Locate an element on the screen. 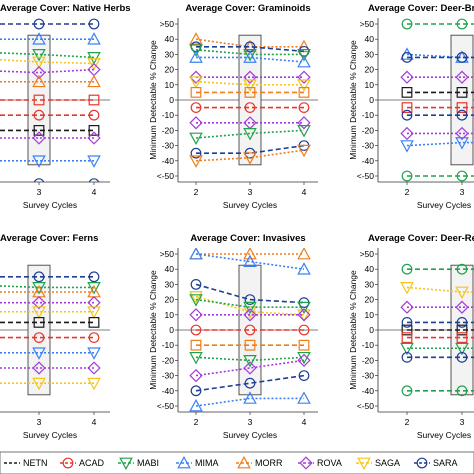  legend-item-morr: MORR is located at coordinates (259, 462).